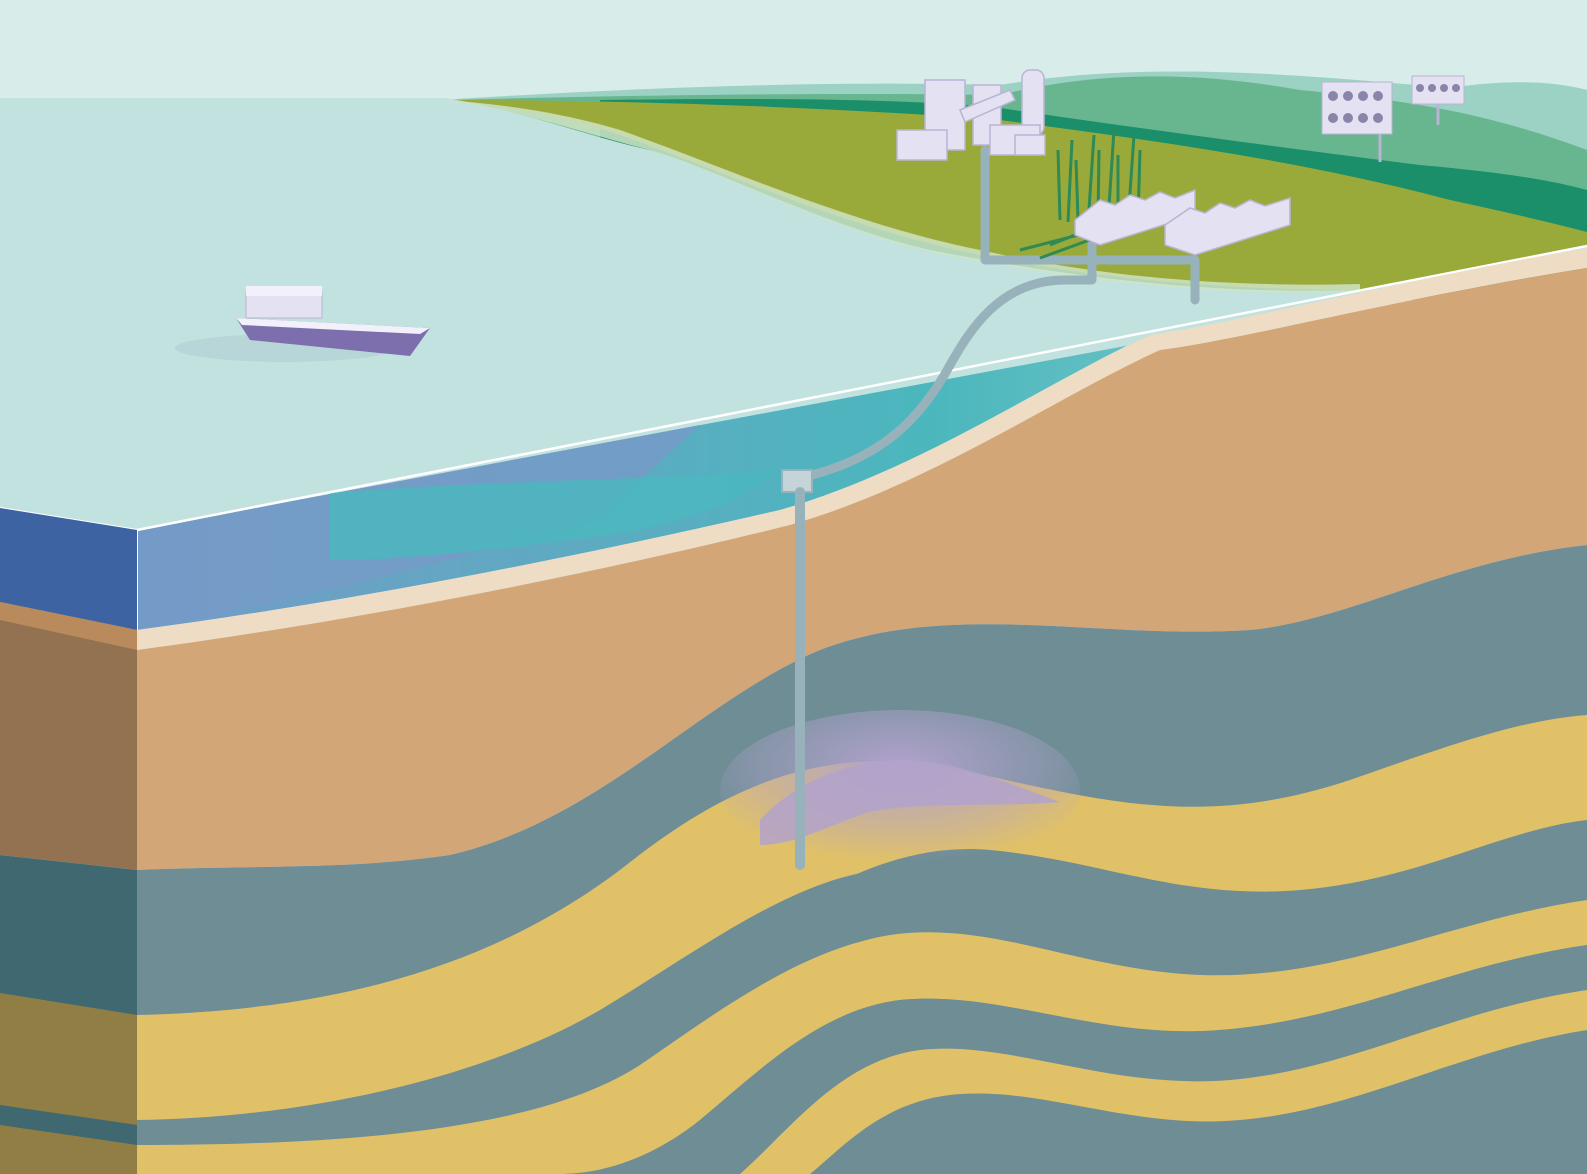 This screenshot has width=1587, height=1174. Describe the element at coordinates (910, 802) in the screenshot. I see `co2-plume-cap` at that location.